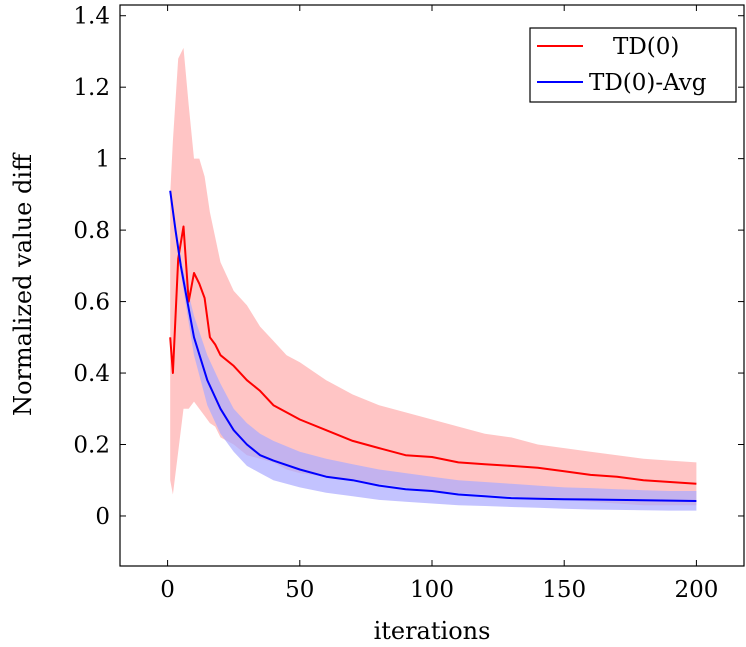 This screenshot has height=647, width=746. Describe the element at coordinates (102, 517) in the screenshot. I see `y-tick-label: 0` at that location.